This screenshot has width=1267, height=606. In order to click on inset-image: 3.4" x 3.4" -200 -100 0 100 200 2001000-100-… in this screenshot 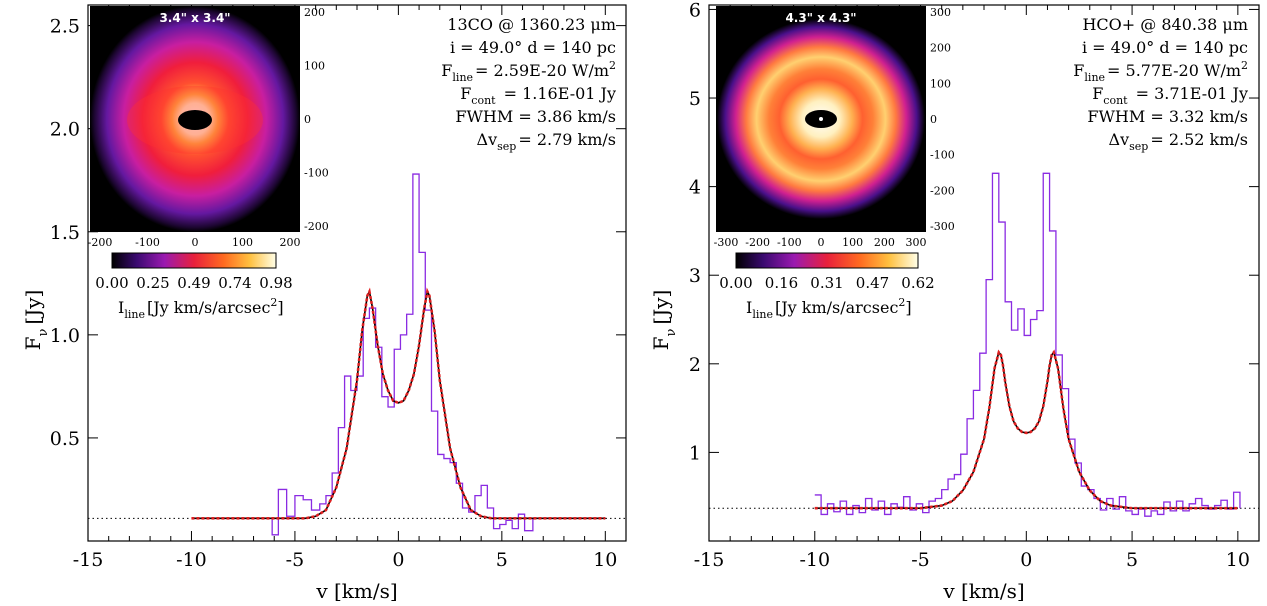, I will do `click(208, 163)`.